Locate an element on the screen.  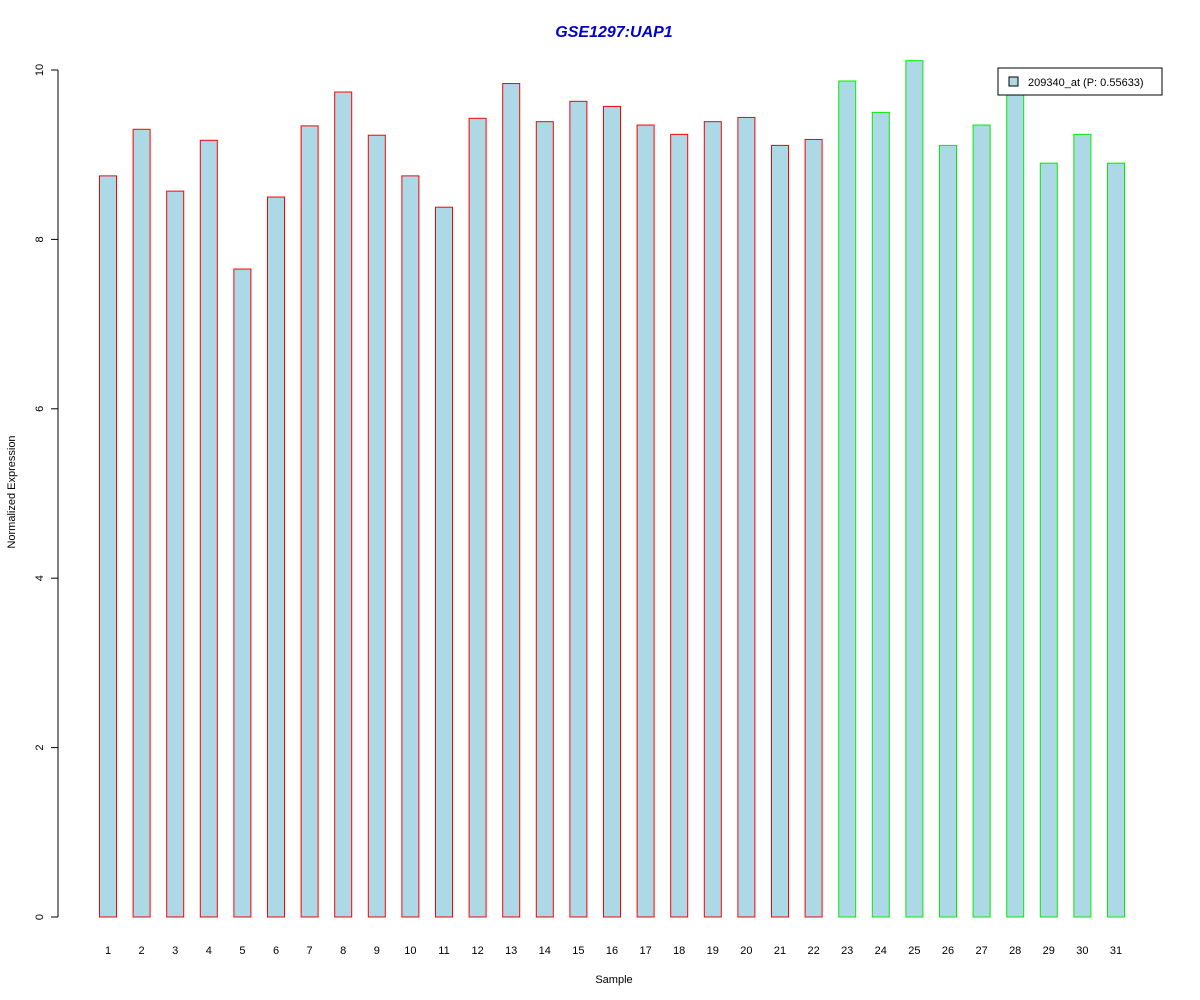
y-axis-label: Normalized Expression is located at coordinates (12, 491).